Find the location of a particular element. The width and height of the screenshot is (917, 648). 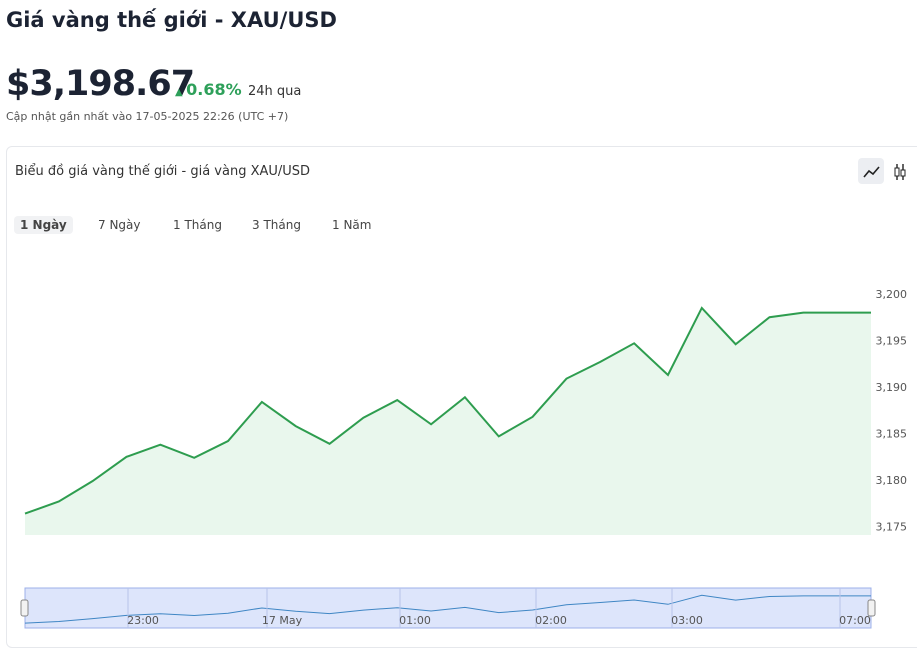

y-tick-label: 3,180 is located at coordinates (892, 480).